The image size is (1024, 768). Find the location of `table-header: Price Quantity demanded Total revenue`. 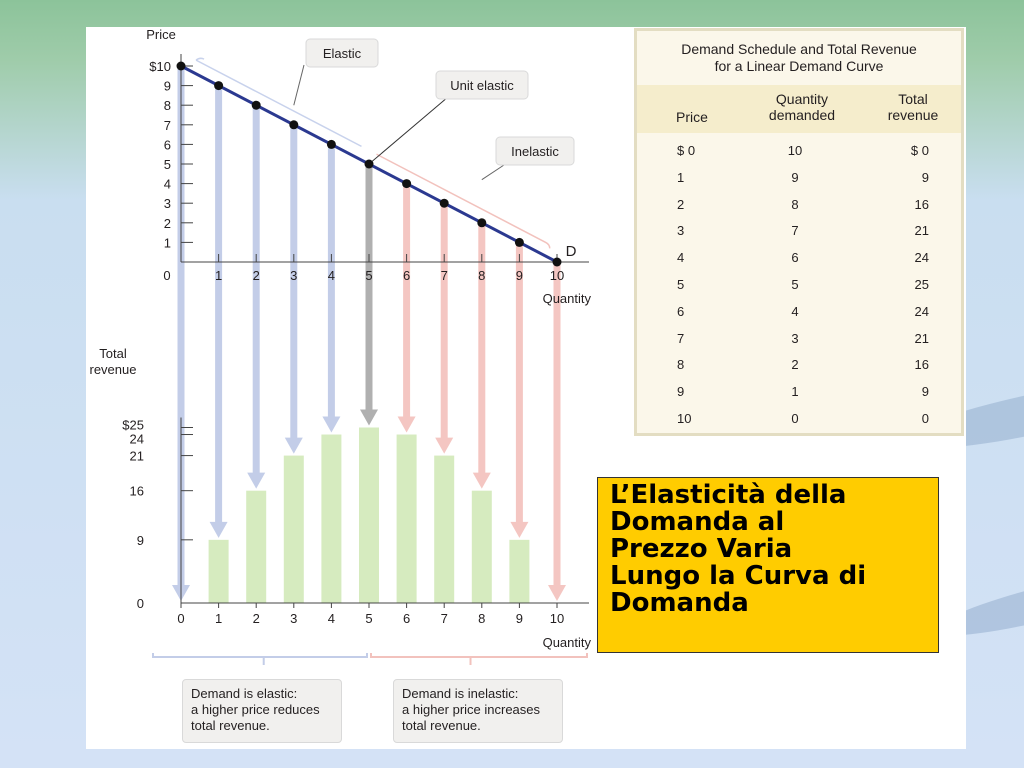

table-header: Price Quantity demanded Total revenue is located at coordinates (799, 109).